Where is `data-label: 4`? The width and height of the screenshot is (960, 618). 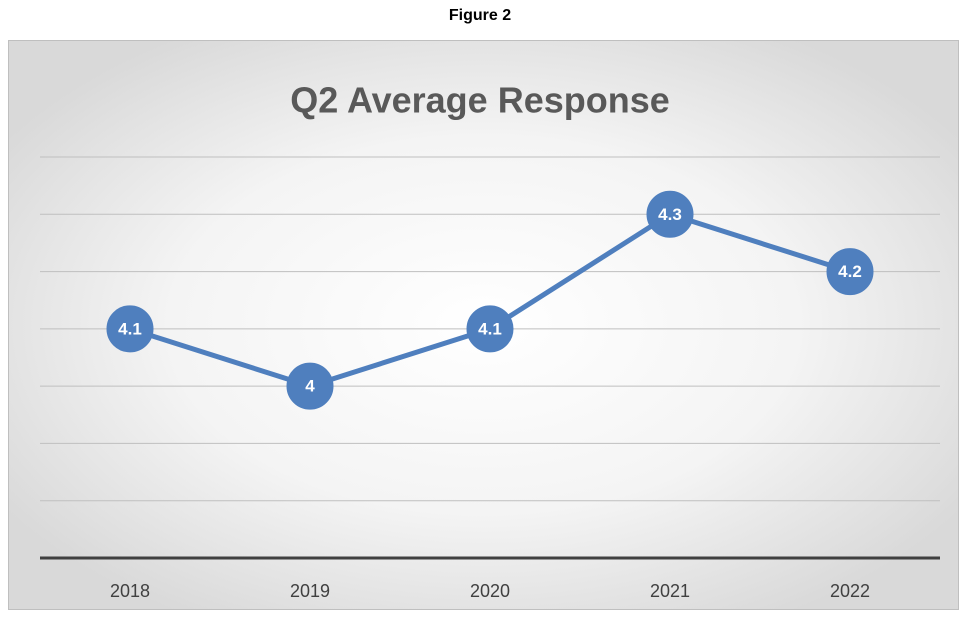
data-label: 4 is located at coordinates (310, 386).